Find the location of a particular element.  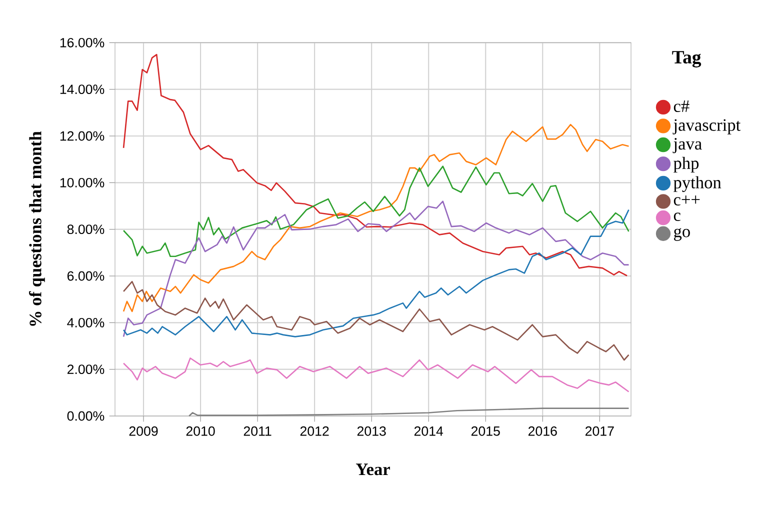

x-tick-label: 2014 is located at coordinates (429, 431).